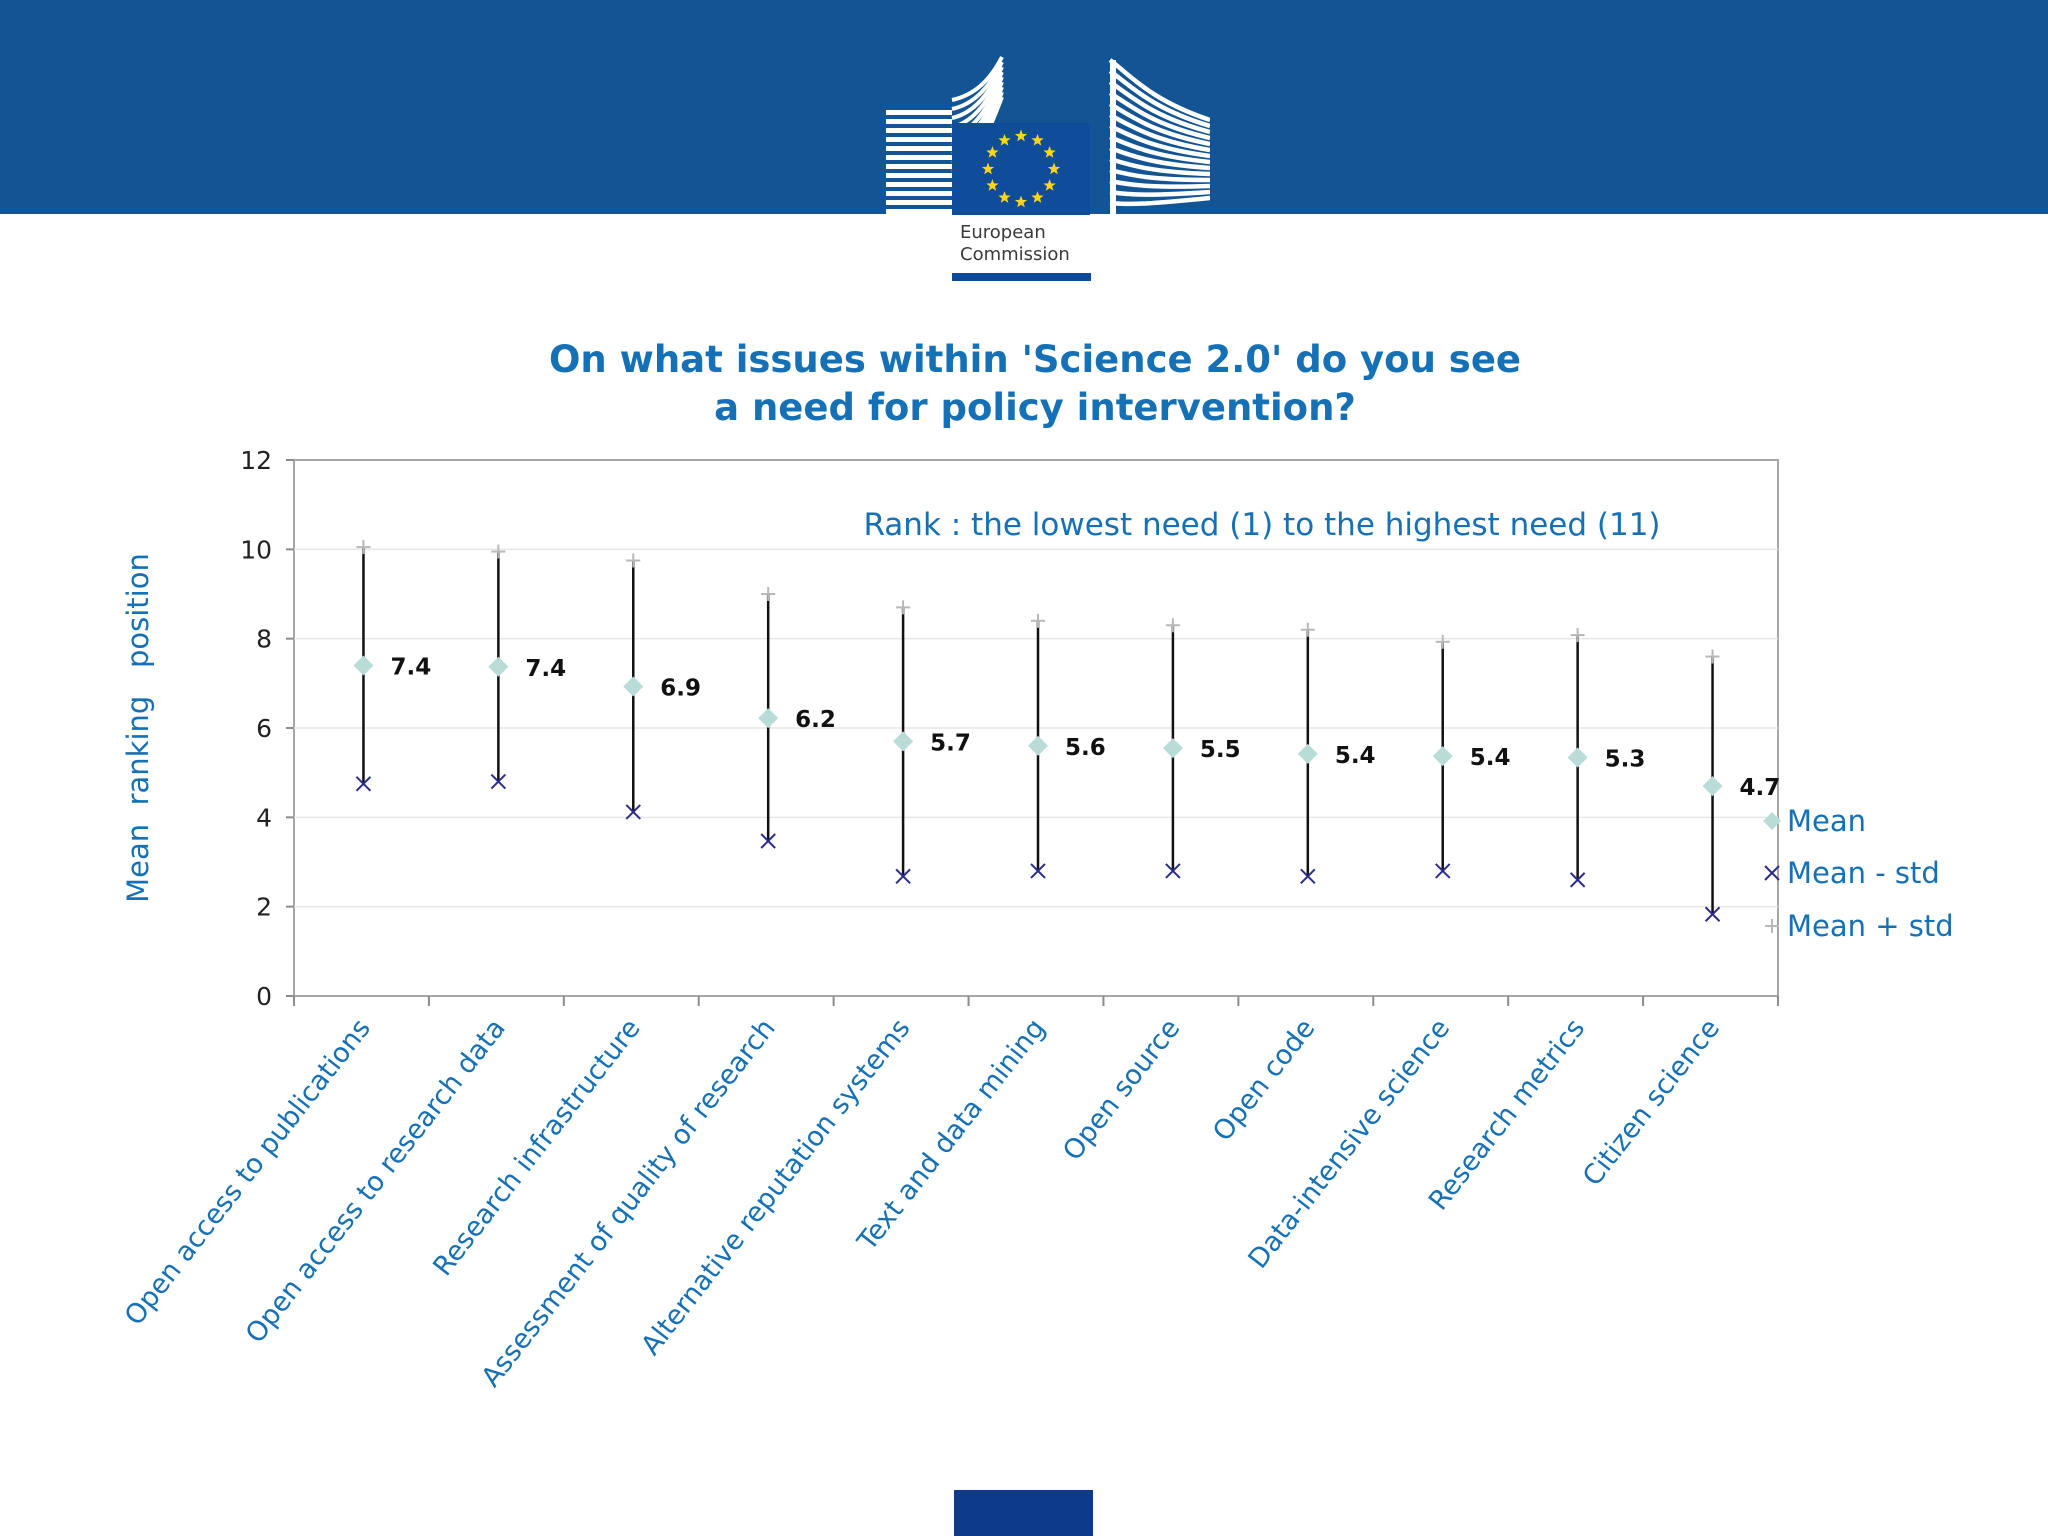 The image size is (2048, 1536). Describe the element at coordinates (410, 667) in the screenshot. I see `data-label: 7.4` at that location.